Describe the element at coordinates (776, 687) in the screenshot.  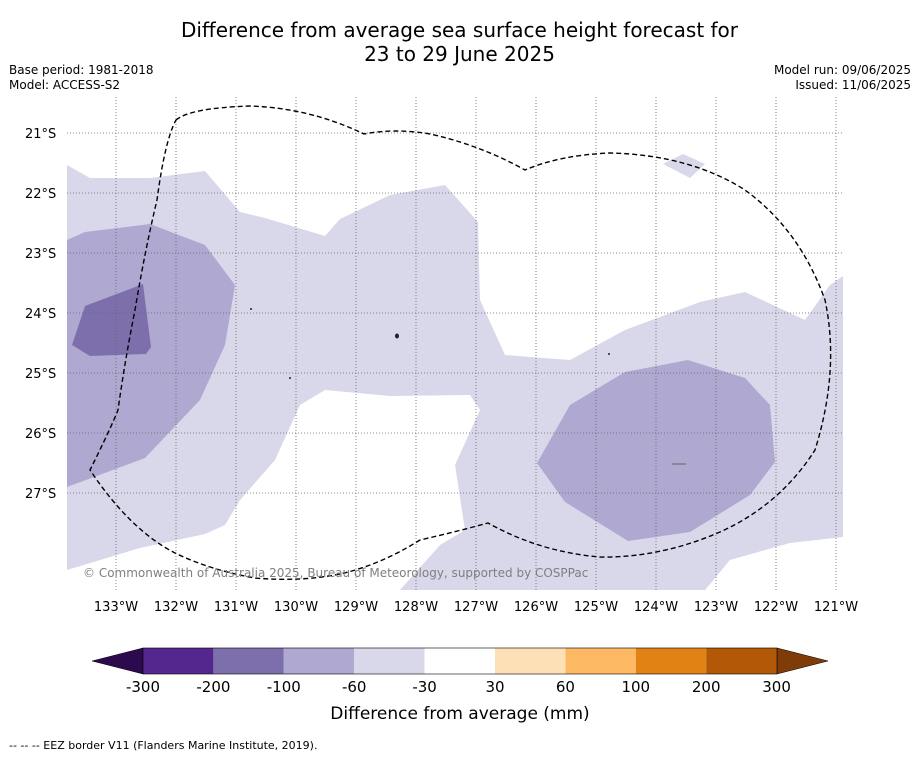
I see `colorbar-tick-label: 300` at that location.